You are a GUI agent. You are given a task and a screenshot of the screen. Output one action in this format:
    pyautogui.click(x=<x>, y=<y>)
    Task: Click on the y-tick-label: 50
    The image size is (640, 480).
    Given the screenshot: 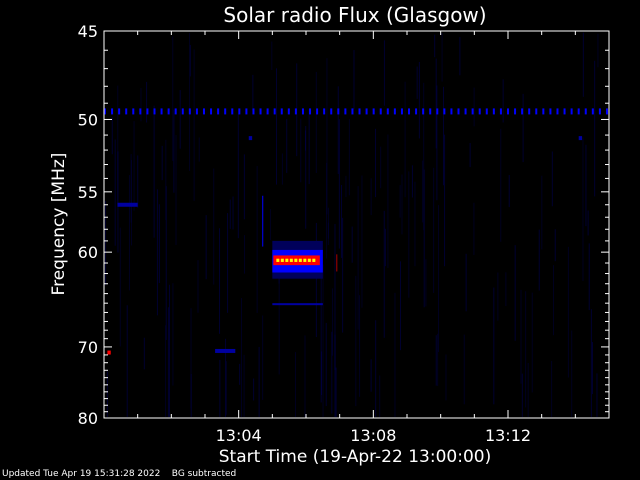 What is the action you would take?
    pyautogui.click(x=88, y=119)
    